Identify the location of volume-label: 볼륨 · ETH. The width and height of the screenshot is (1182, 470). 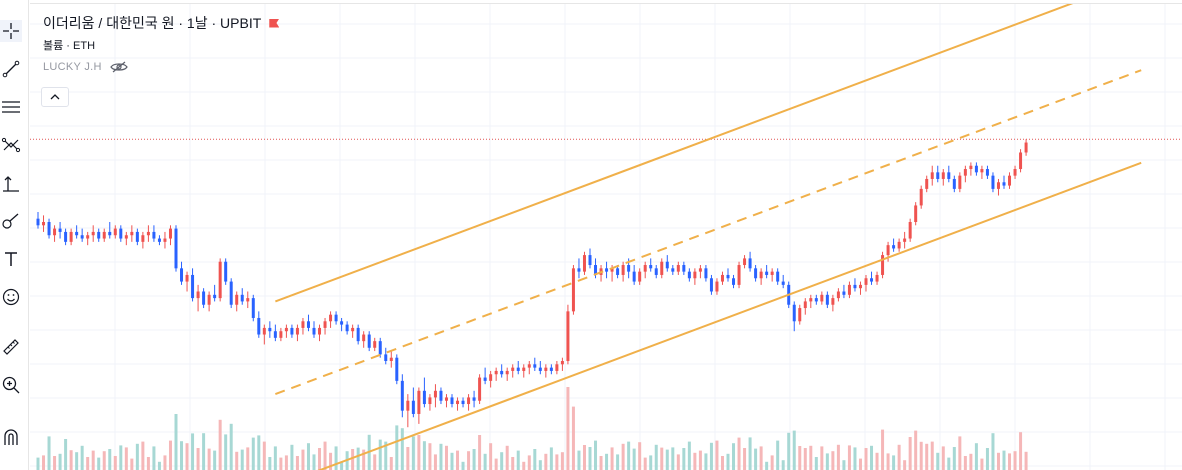
(69, 46).